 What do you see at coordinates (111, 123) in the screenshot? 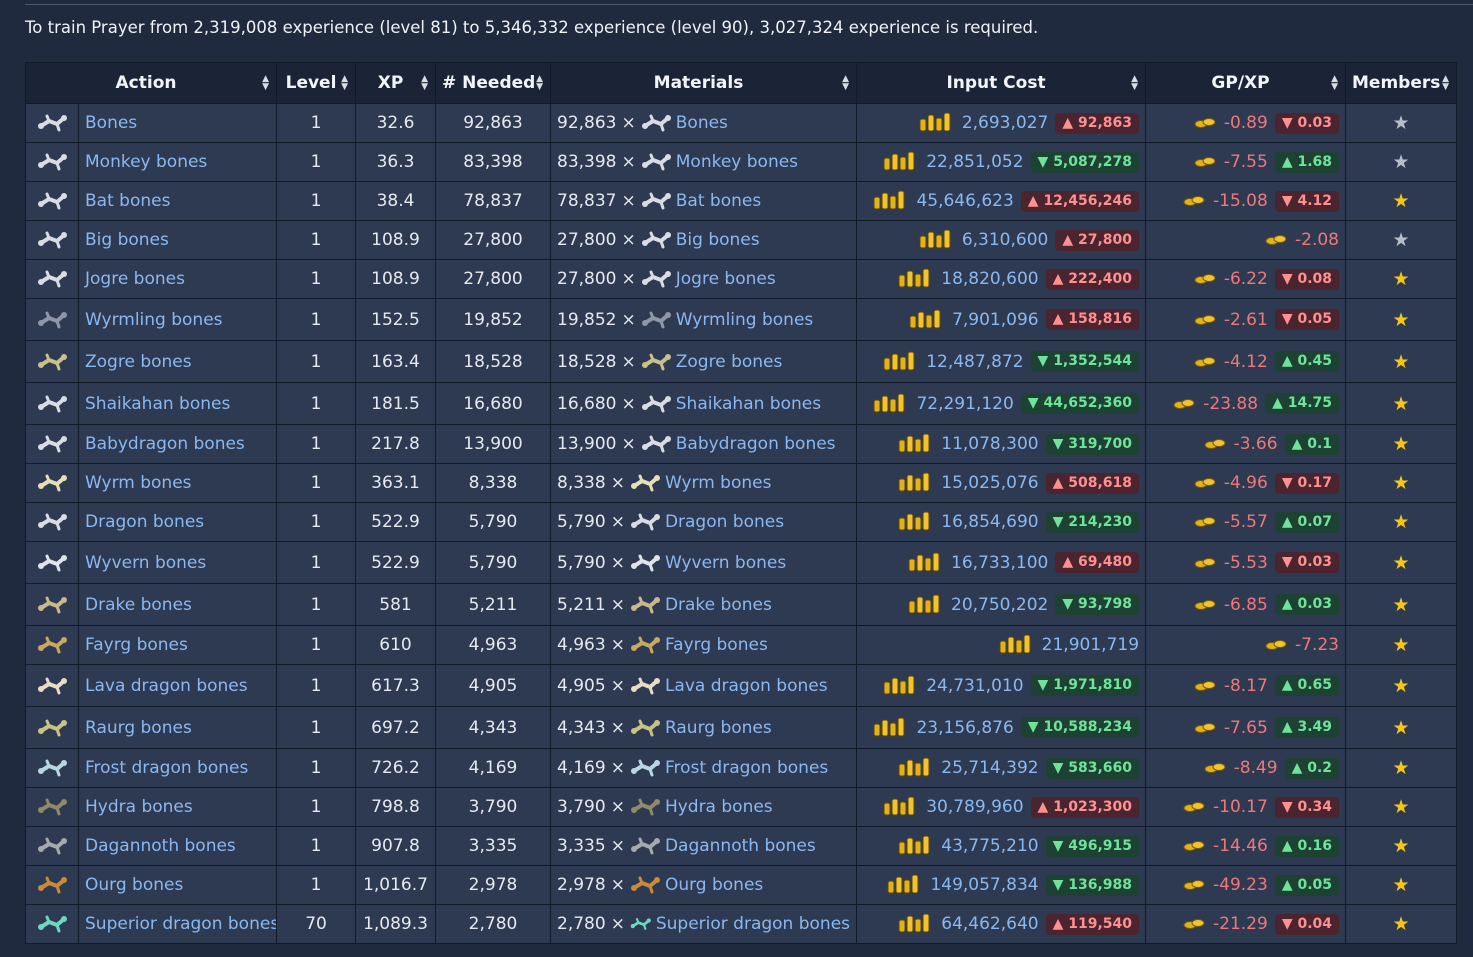
I see `item-link: Bones` at bounding box center [111, 123].